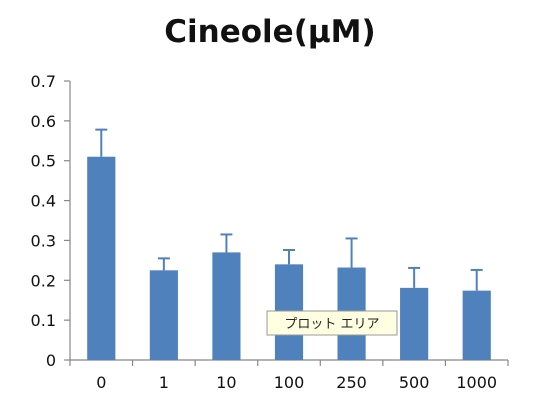 This screenshot has height=410, width=537. What do you see at coordinates (43, 280) in the screenshot?
I see `y-tick-label: 0.2` at bounding box center [43, 280].